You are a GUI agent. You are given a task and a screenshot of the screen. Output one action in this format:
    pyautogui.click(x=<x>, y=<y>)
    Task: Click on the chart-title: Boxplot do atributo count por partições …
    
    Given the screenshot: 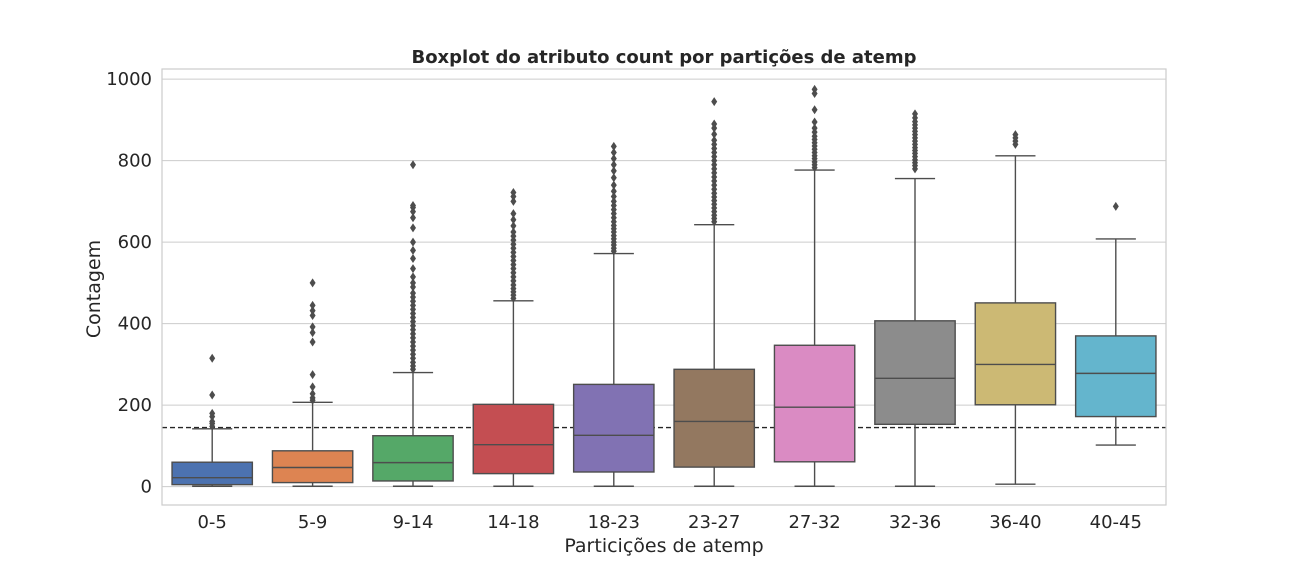 What is the action you would take?
    pyautogui.click(x=663, y=57)
    